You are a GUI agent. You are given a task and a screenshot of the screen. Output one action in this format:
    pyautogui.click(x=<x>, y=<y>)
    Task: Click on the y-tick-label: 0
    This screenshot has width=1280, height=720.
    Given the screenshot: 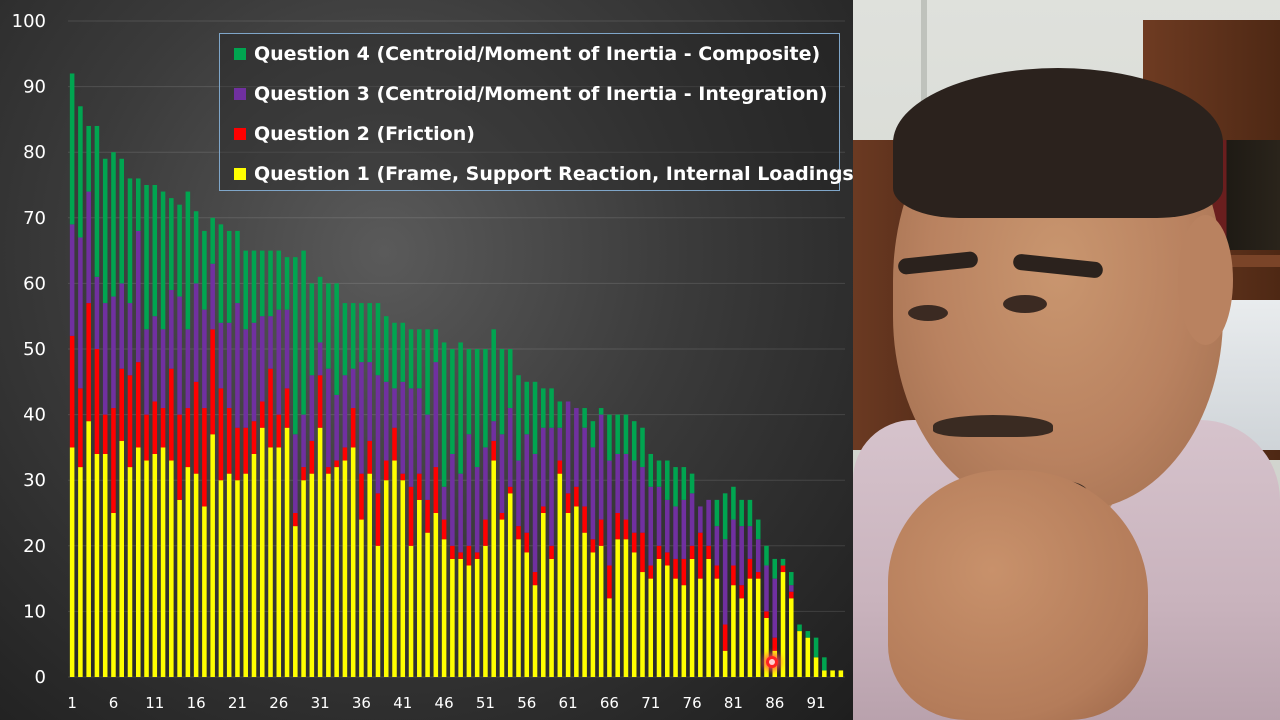 What is the action you would take?
    pyautogui.click(x=40, y=677)
    